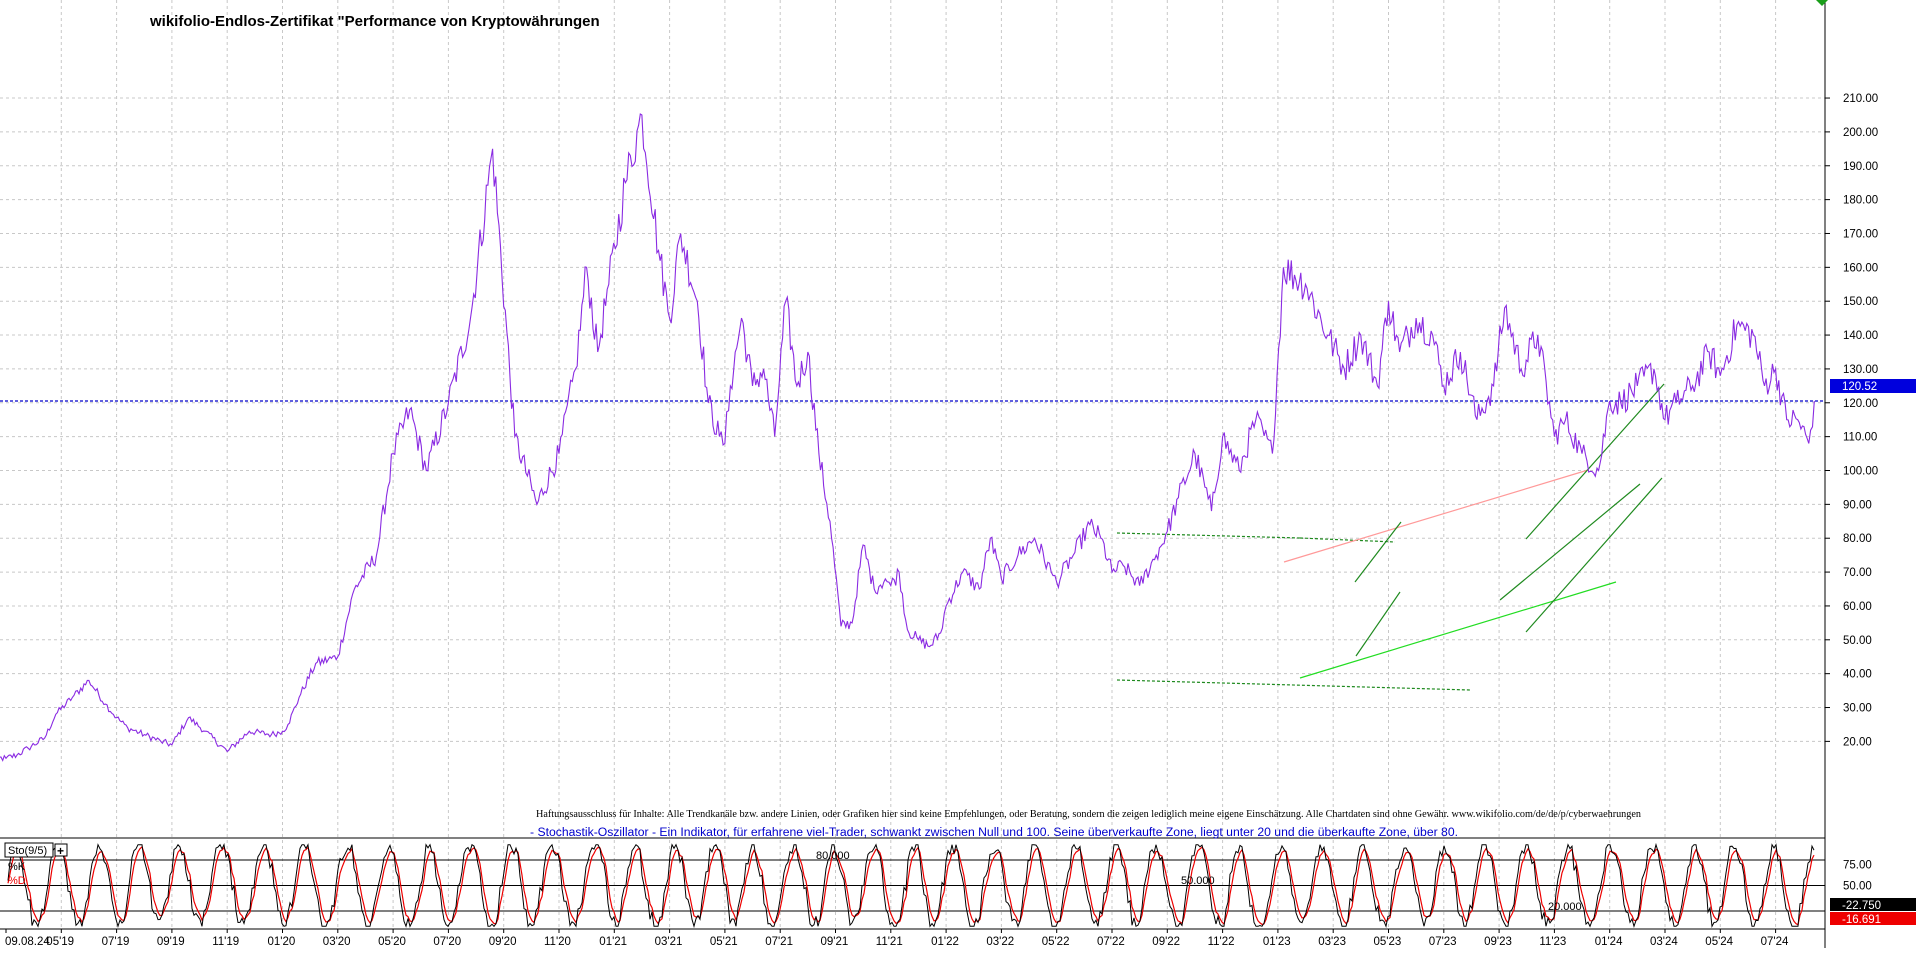 This screenshot has width=1916, height=953. I want to click on x-tick-label: 09'21, so click(835, 942).